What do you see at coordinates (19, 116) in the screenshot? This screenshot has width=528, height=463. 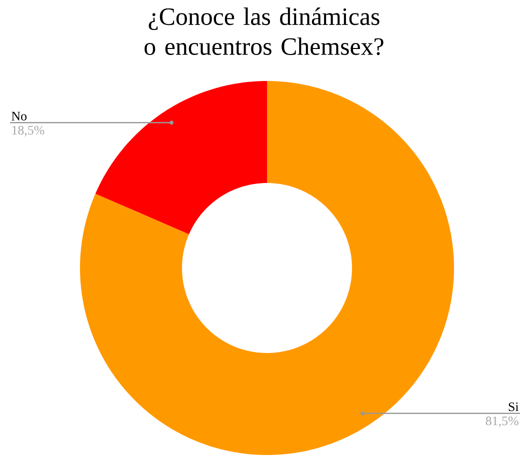 I see `slice-label: No` at bounding box center [19, 116].